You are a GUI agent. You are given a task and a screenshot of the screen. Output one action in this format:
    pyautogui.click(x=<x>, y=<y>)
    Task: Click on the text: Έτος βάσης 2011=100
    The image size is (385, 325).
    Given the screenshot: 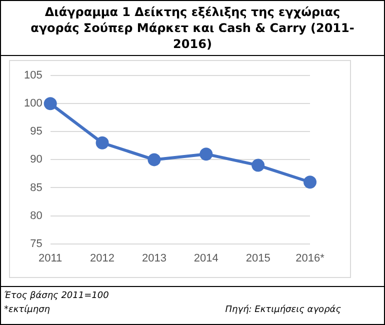 What is the action you would take?
    pyautogui.click(x=57, y=296)
    